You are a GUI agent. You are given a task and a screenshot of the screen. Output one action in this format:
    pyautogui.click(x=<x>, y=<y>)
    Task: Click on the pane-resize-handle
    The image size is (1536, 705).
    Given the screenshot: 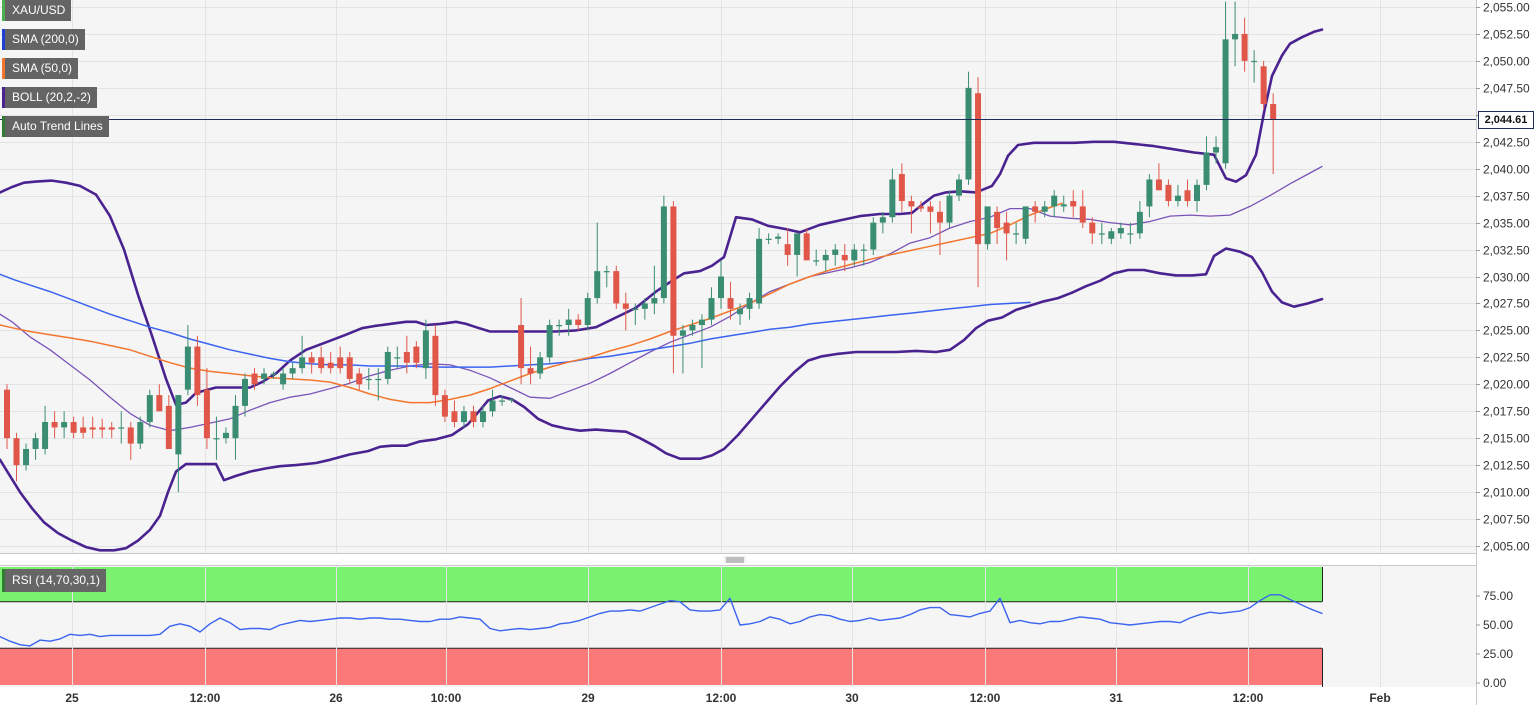 What is the action you would take?
    pyautogui.click(x=735, y=559)
    